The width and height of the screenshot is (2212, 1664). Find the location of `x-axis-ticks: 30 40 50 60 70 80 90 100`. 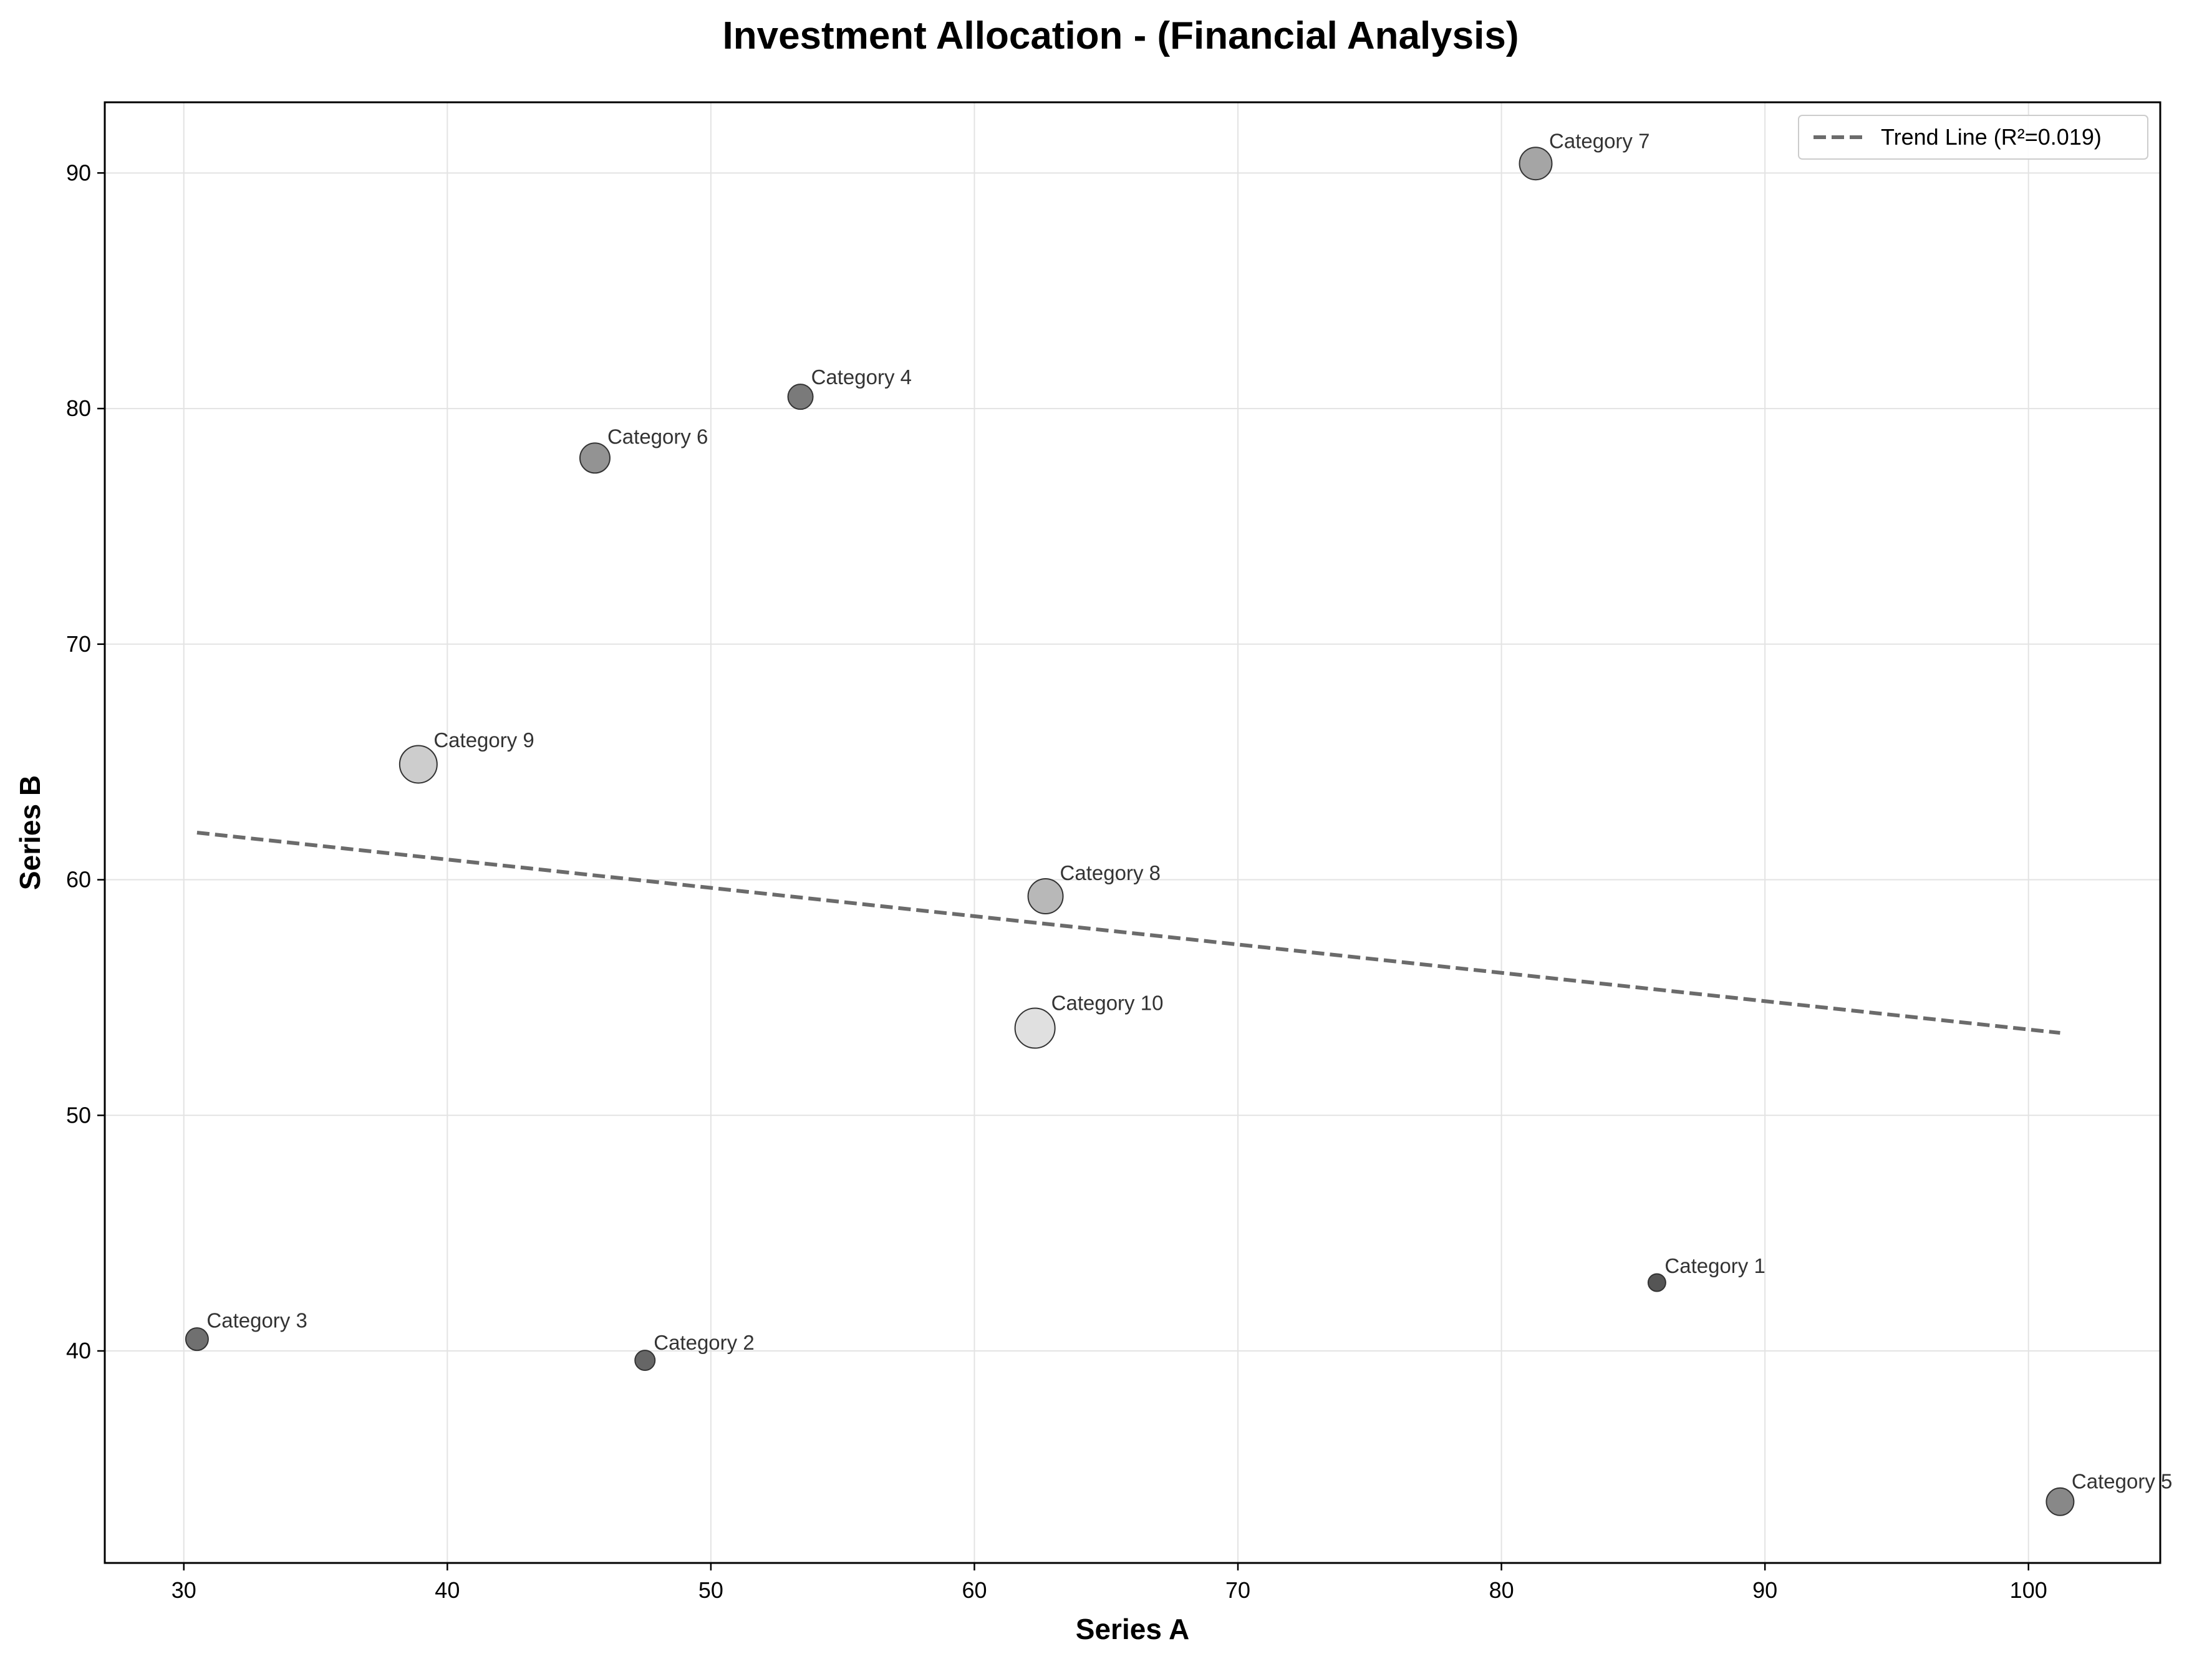

x-axis-ticks: 30 40 50 60 70 80 90 100 is located at coordinates (1109, 1583).